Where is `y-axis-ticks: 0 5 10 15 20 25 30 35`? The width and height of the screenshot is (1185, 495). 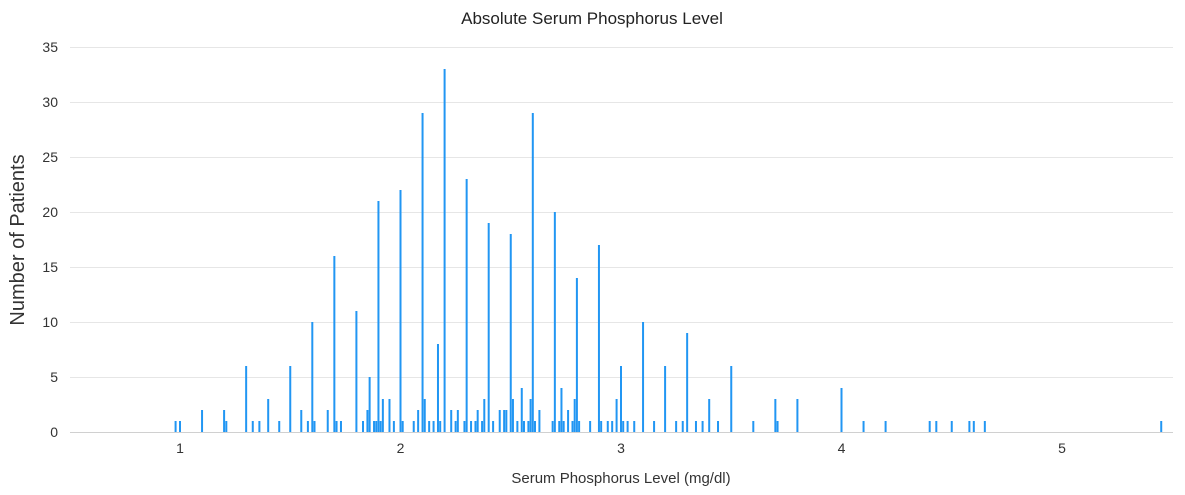 y-axis-ticks: 0 5 10 15 20 25 30 35 is located at coordinates (50, 239).